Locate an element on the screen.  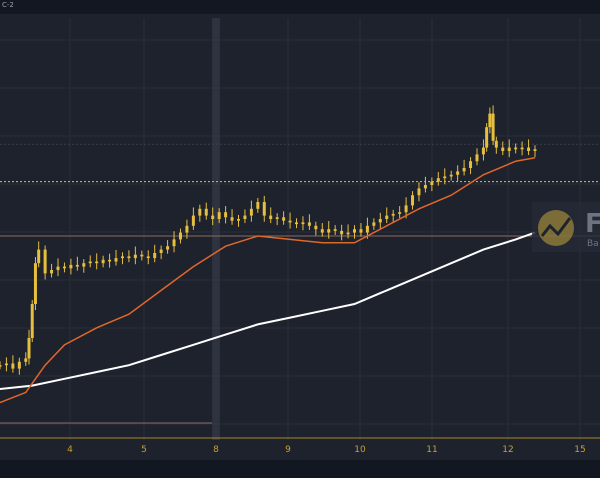
x-tick-label: 11 is located at coordinates (431, 450).